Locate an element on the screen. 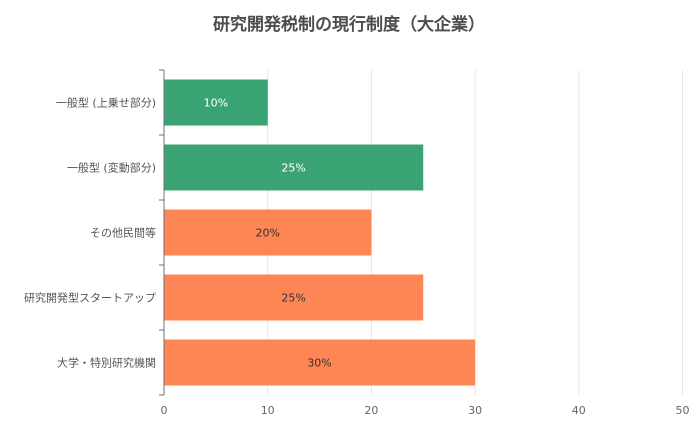  x-tick-label: 20 is located at coordinates (371, 410).